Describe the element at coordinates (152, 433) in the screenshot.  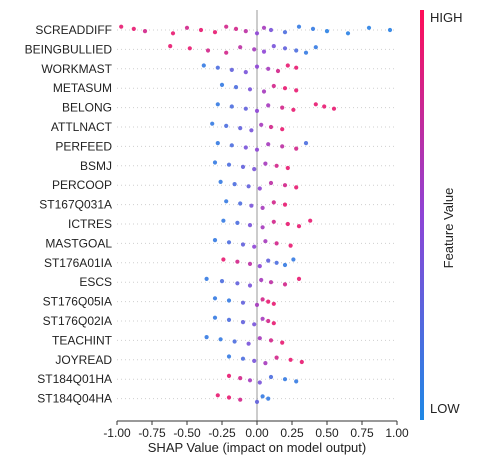
I see `x-tick-label: -0.75` at that location.